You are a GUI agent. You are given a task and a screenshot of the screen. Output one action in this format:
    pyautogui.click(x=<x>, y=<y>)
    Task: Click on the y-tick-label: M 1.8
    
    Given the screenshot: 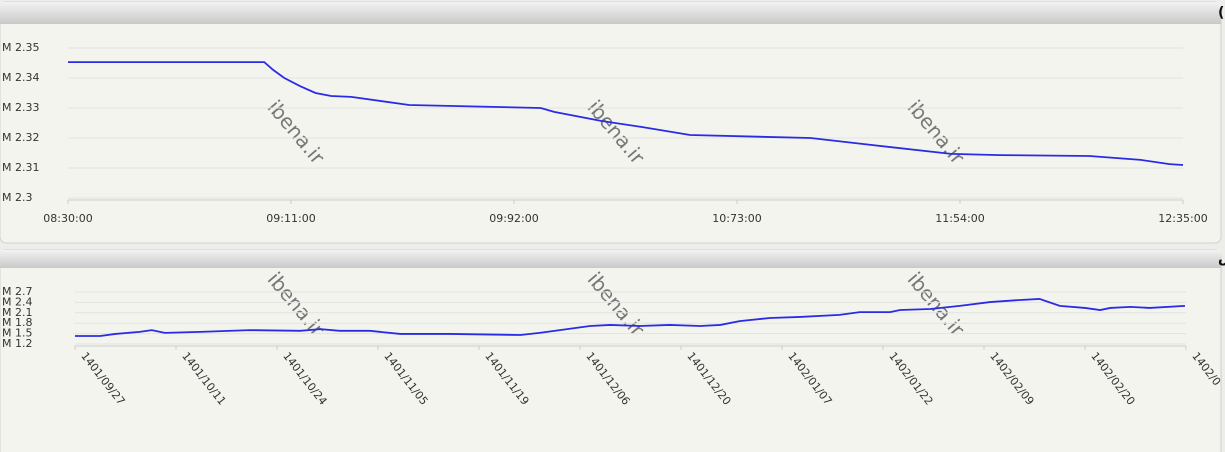 What is the action you would take?
    pyautogui.click(x=17, y=322)
    